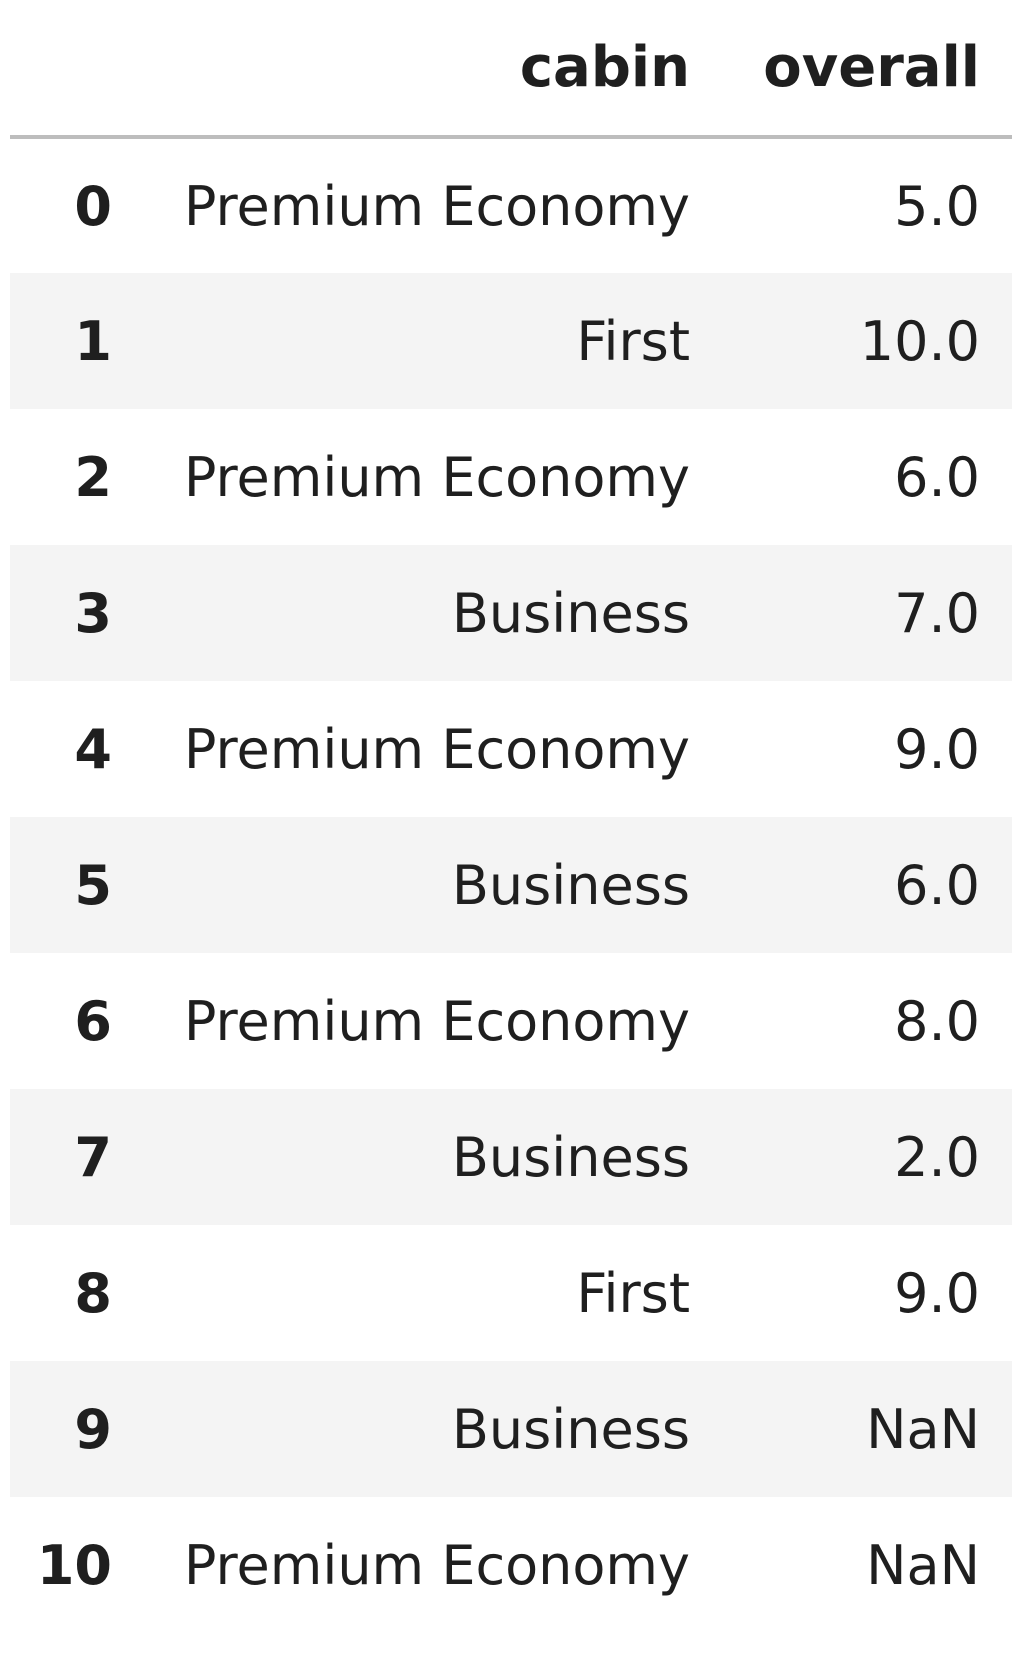  Describe the element at coordinates (93, 1429) in the screenshot. I see `row-index: 9` at that location.